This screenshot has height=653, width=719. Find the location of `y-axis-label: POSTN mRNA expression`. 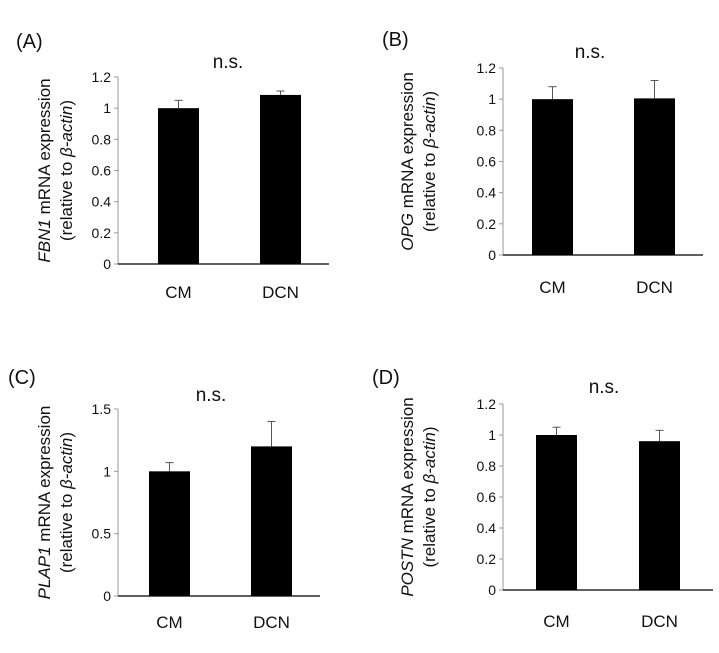

y-axis-label: POSTN mRNA expression is located at coordinates (407, 496).